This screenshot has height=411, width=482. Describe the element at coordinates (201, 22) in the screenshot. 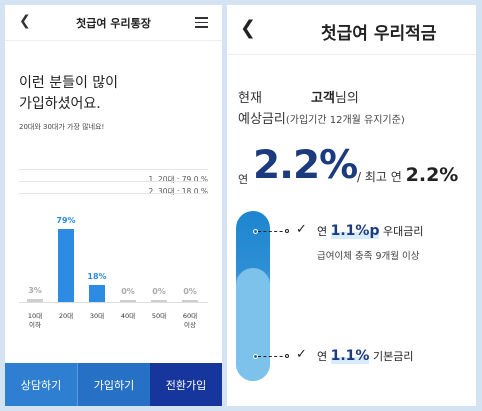

I see `hamburger-icon` at that location.